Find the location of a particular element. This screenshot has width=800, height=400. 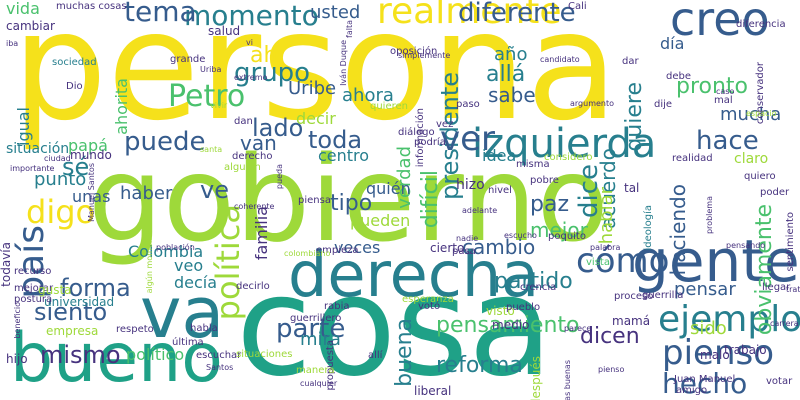

cloud-word: va is located at coordinates (182, 313).